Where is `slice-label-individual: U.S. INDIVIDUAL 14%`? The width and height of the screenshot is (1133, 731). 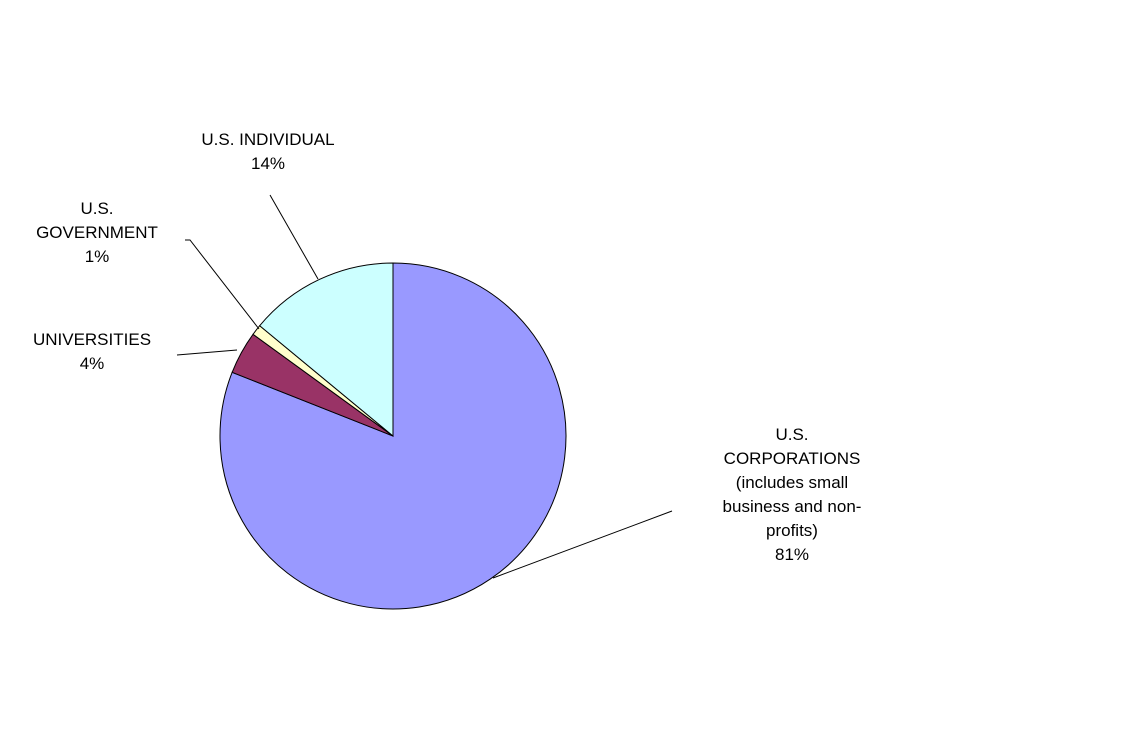
slice-label-individual: U.S. INDIVIDUAL 14% is located at coordinates (267, 151).